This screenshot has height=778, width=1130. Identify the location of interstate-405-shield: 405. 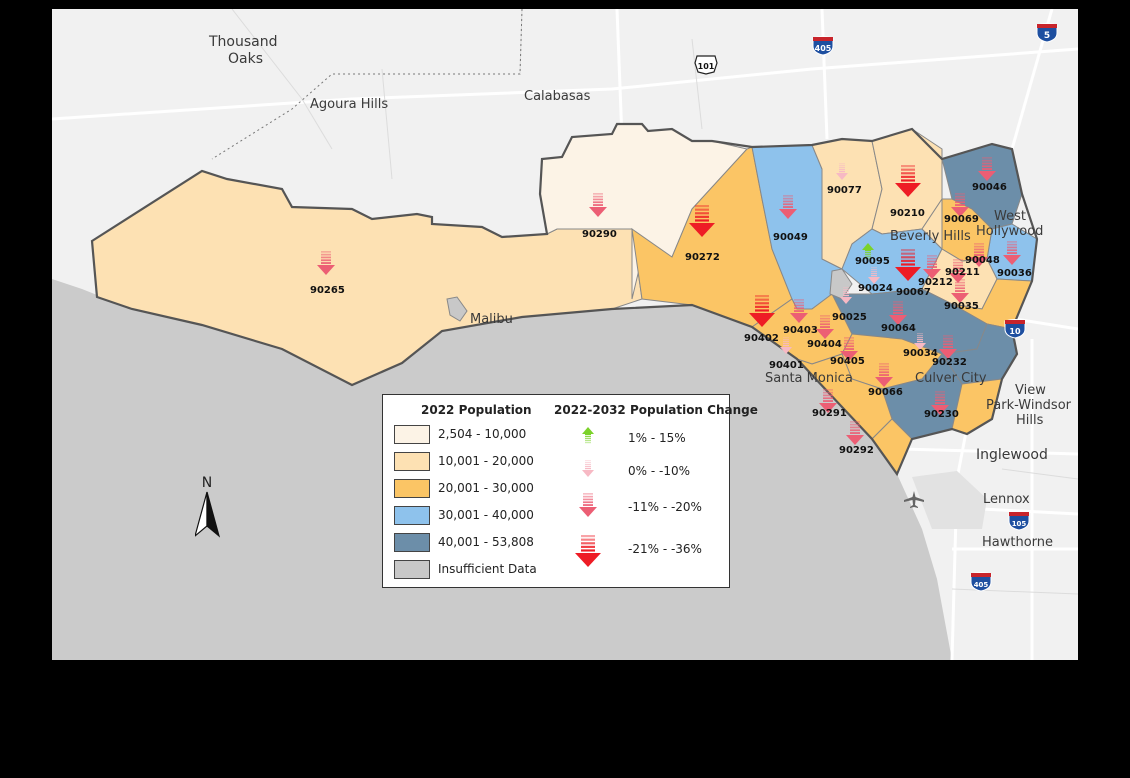
(823, 46).